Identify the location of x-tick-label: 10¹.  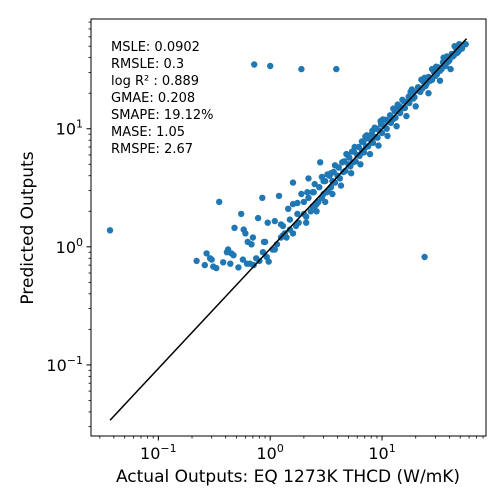
(381, 452).